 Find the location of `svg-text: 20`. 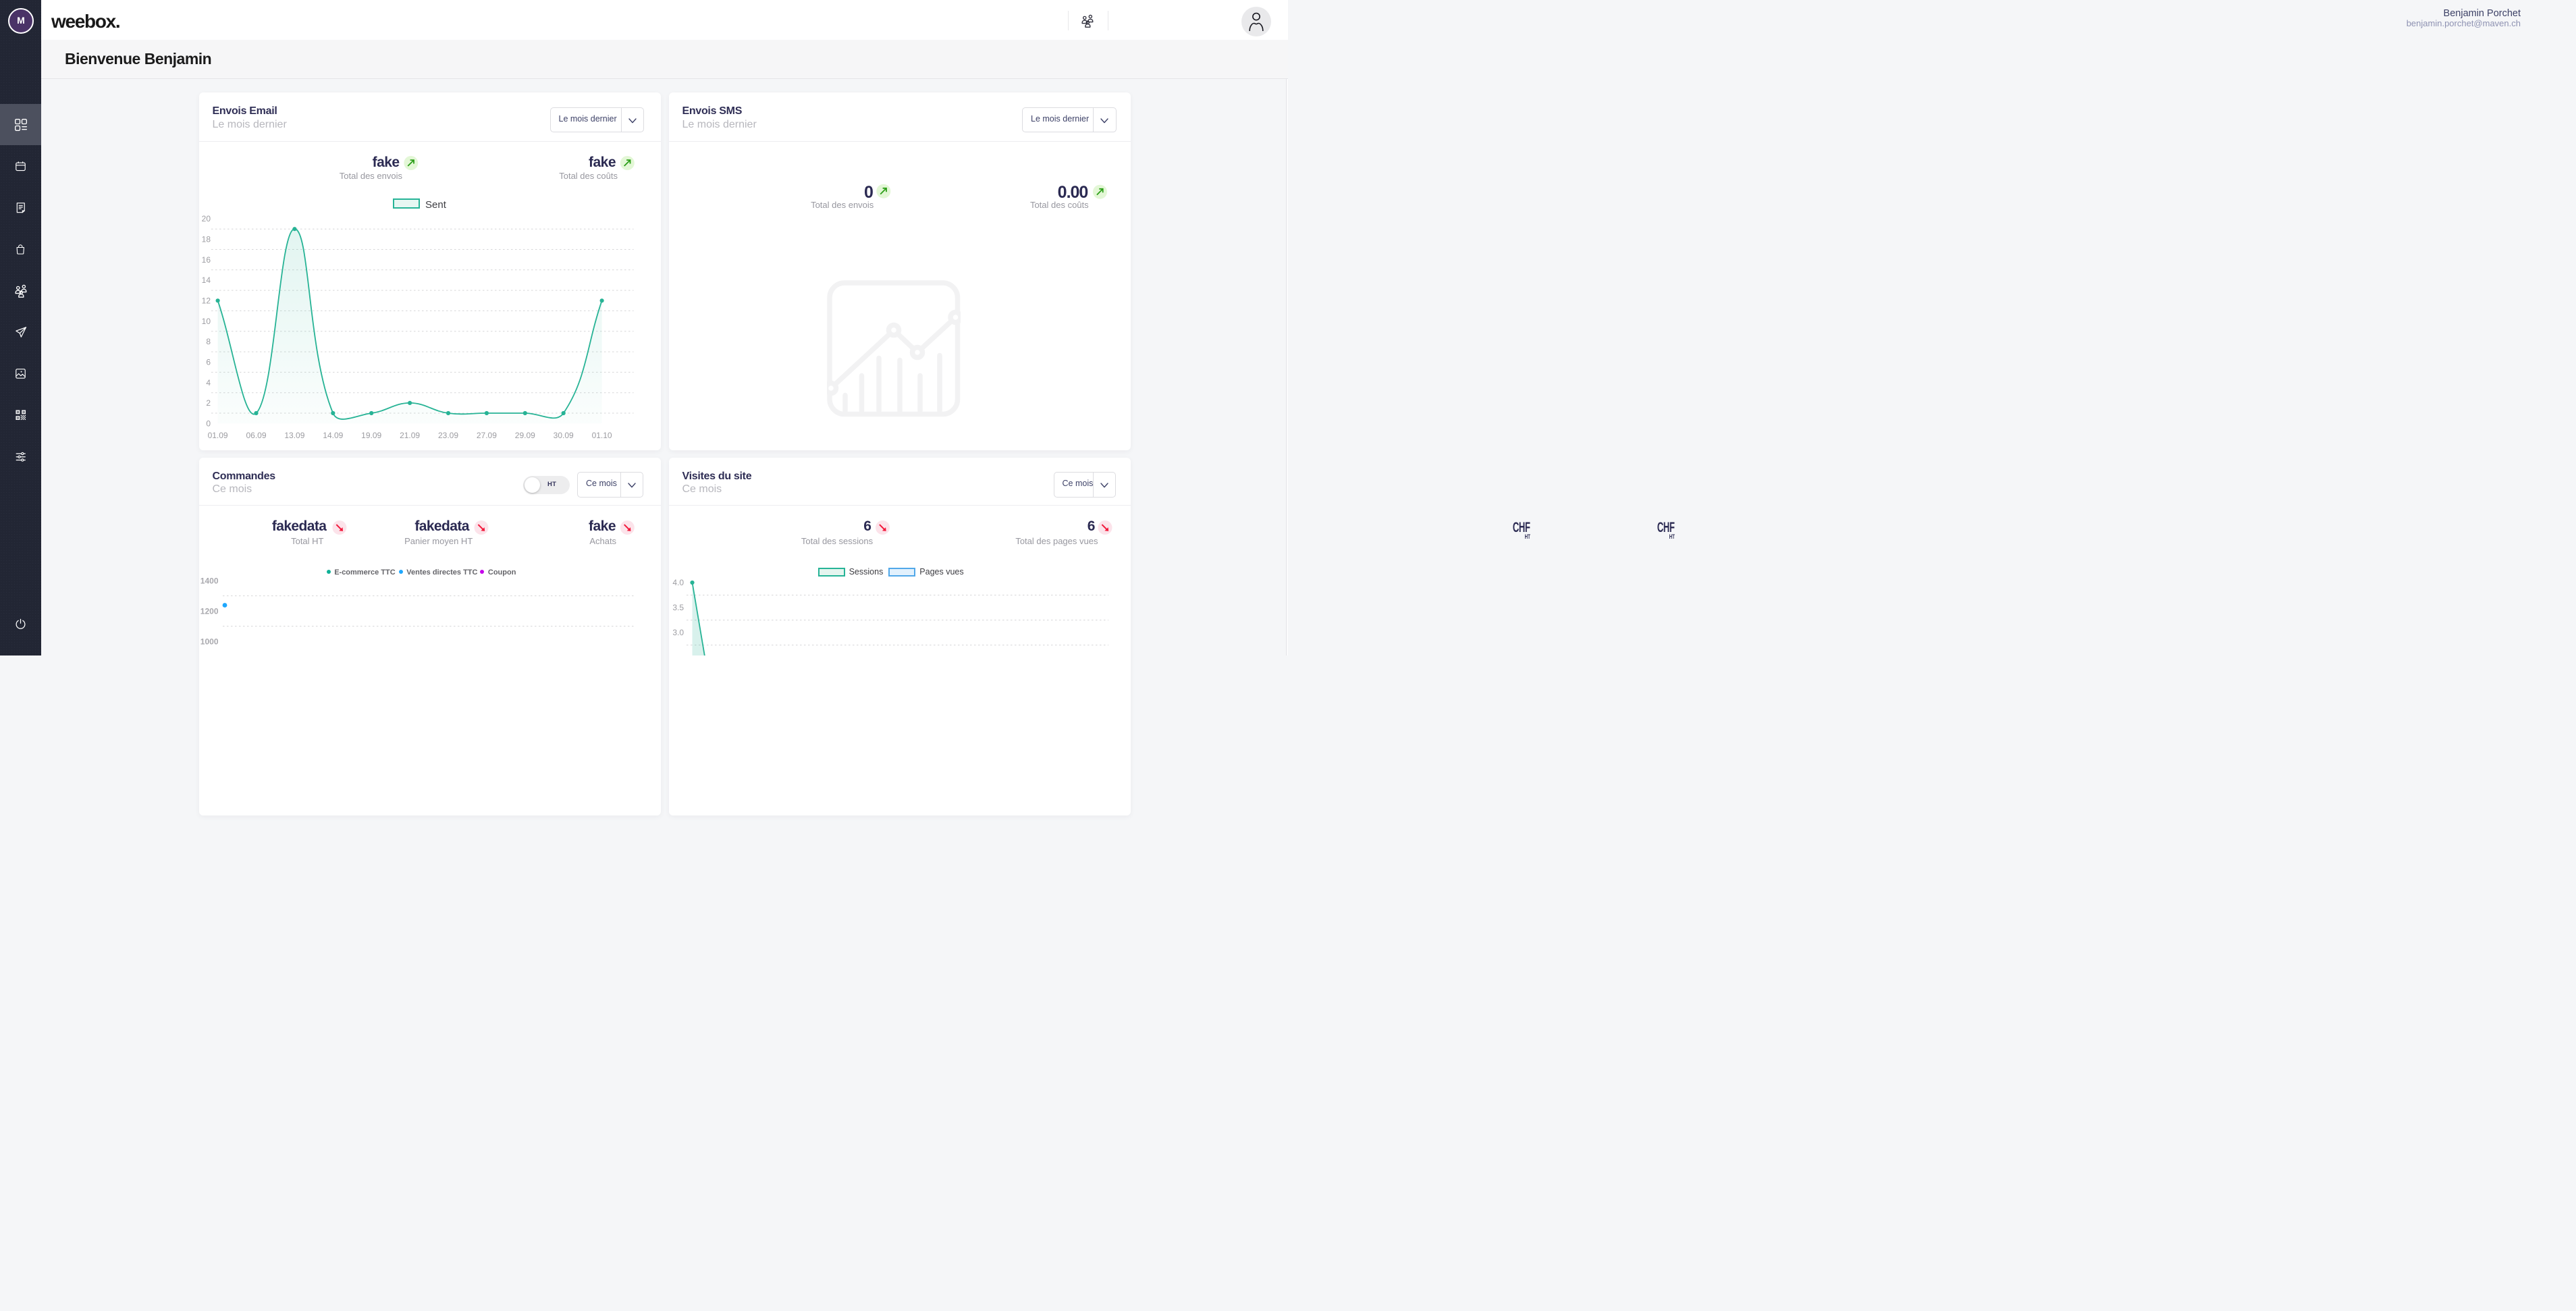

svg-text: 20 is located at coordinates (206, 218).